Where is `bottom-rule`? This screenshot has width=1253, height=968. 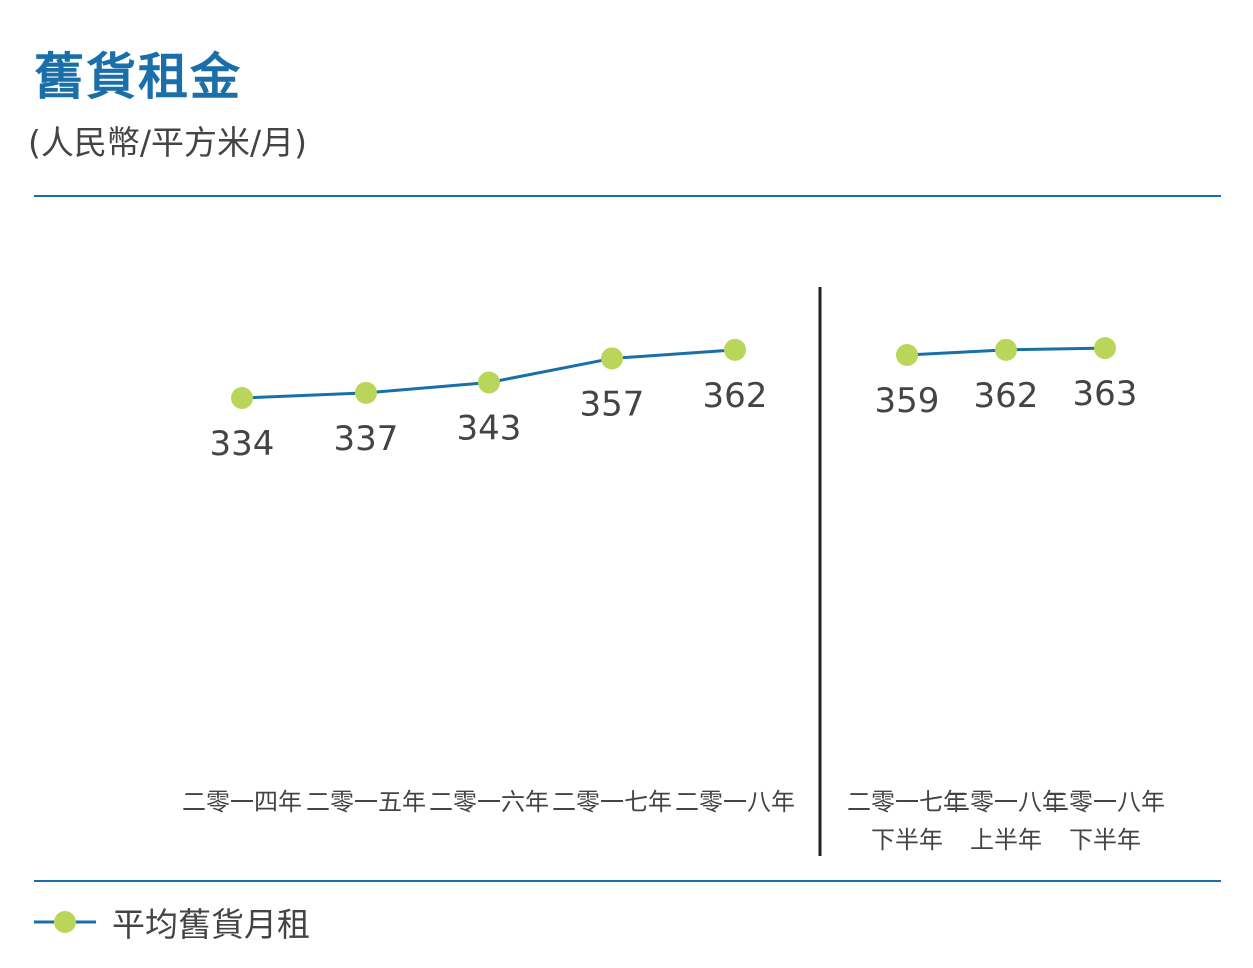 bottom-rule is located at coordinates (627, 881).